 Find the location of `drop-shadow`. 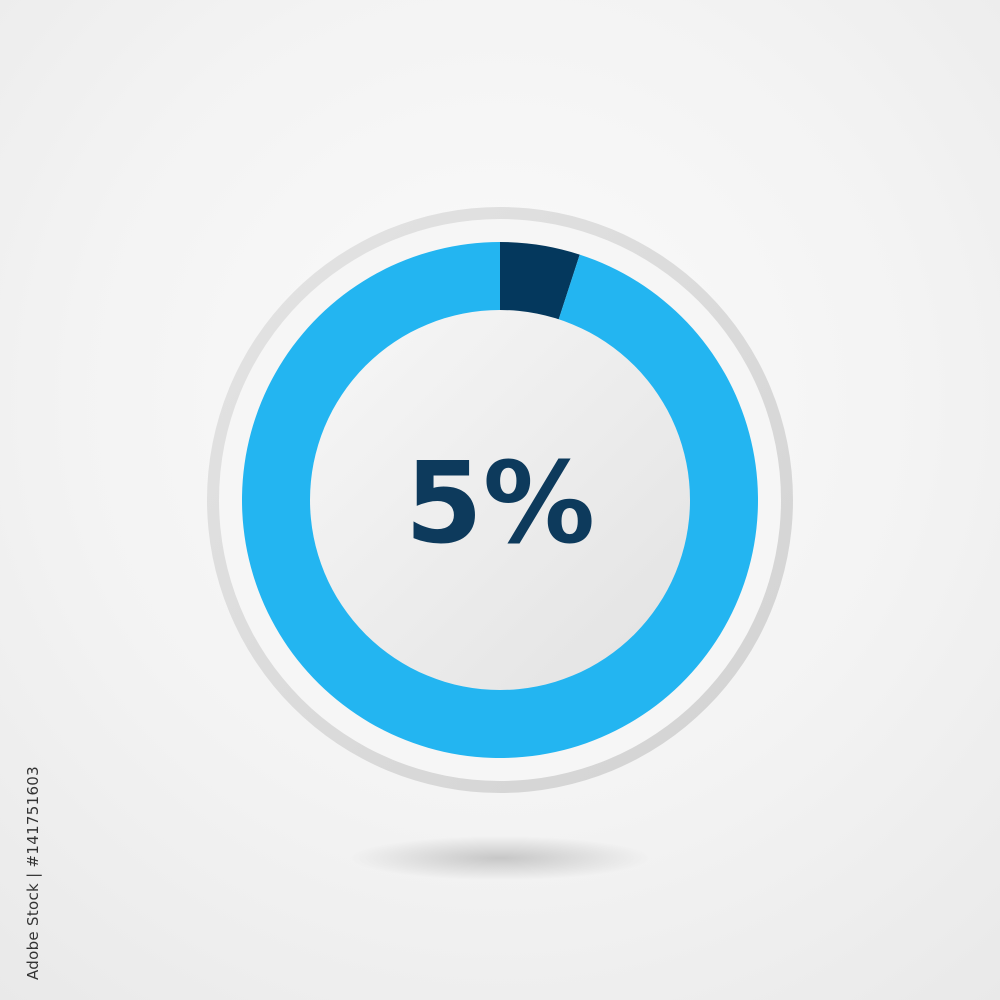

drop-shadow is located at coordinates (500, 858).